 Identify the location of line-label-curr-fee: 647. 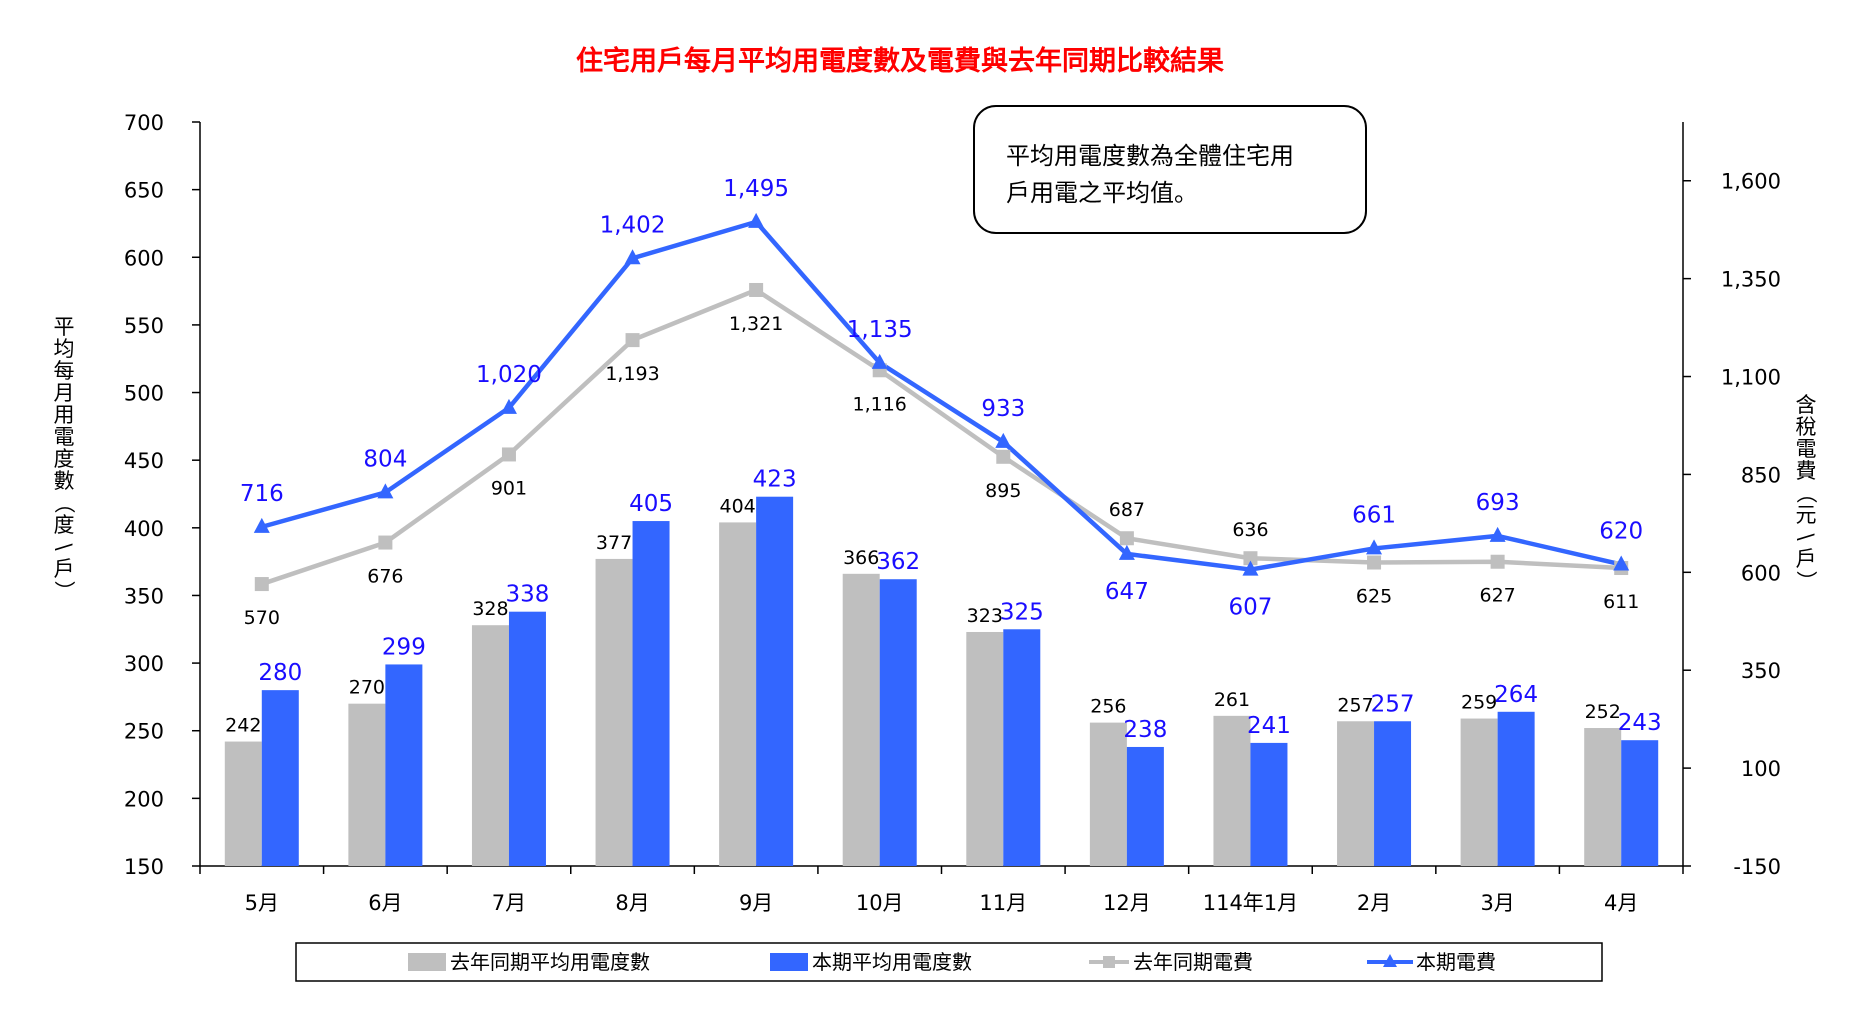
(1127, 592).